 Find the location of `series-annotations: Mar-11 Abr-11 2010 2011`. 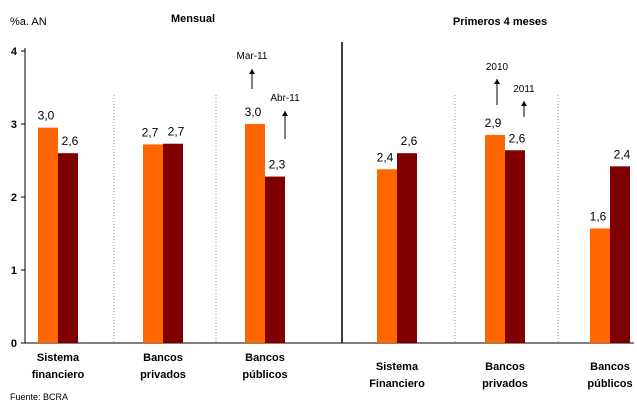

series-annotations: Mar-11 Abr-11 2010 2011 is located at coordinates (386, 95).